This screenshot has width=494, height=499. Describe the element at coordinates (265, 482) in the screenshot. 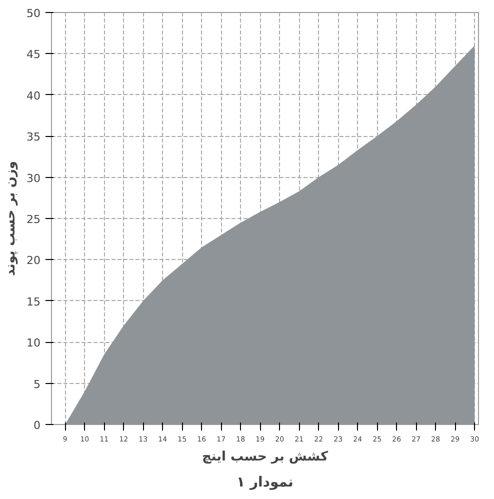

I see `text: نمودار ۱` at that location.